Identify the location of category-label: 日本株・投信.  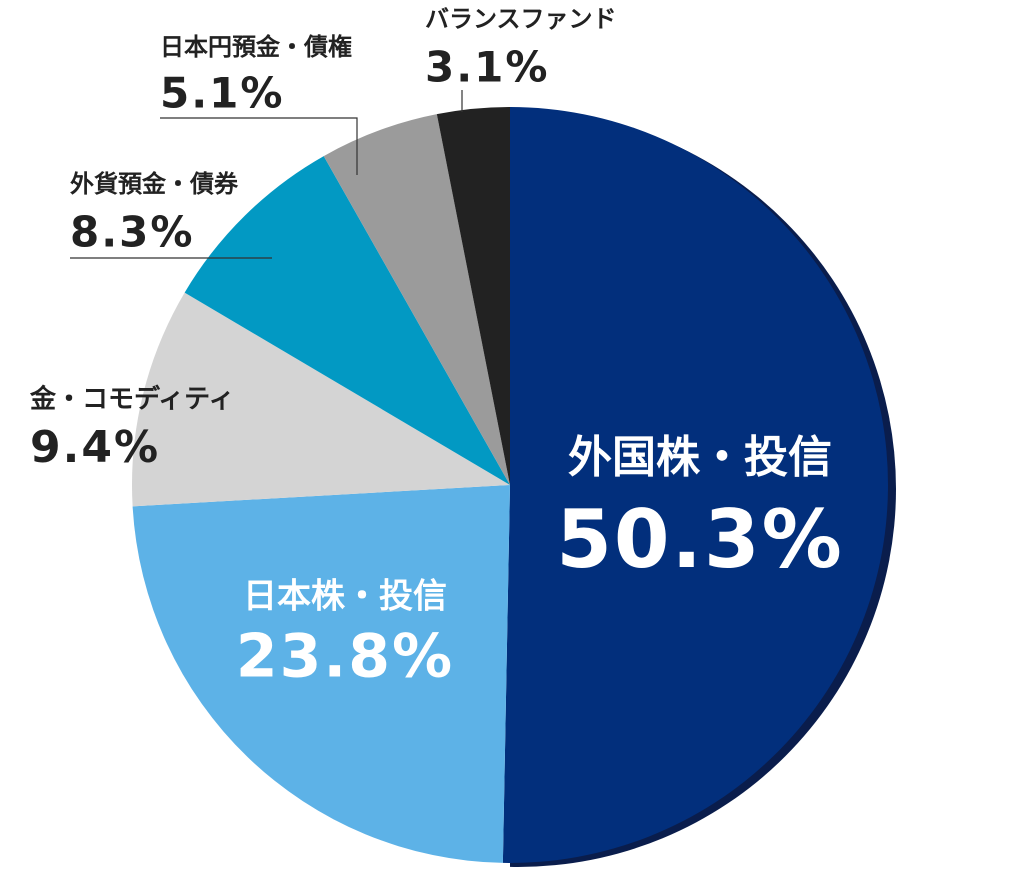
(345, 597).